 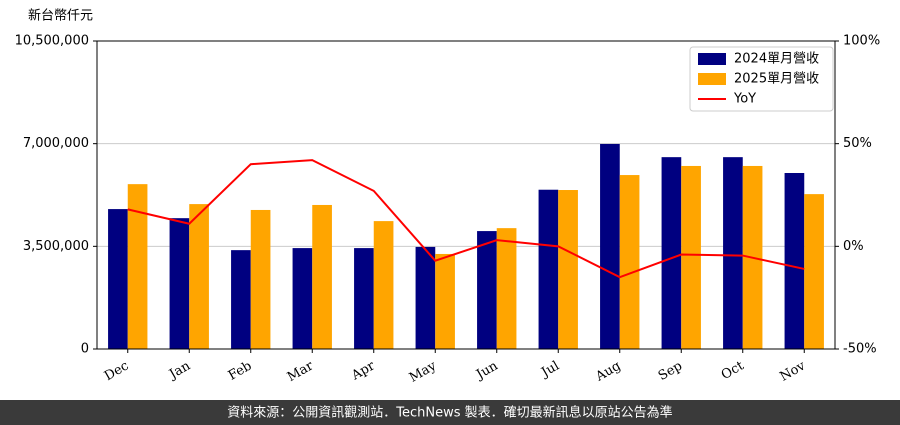 What do you see at coordinates (861, 41) in the screenshot?
I see `y2-tick-label: 100%` at bounding box center [861, 41].